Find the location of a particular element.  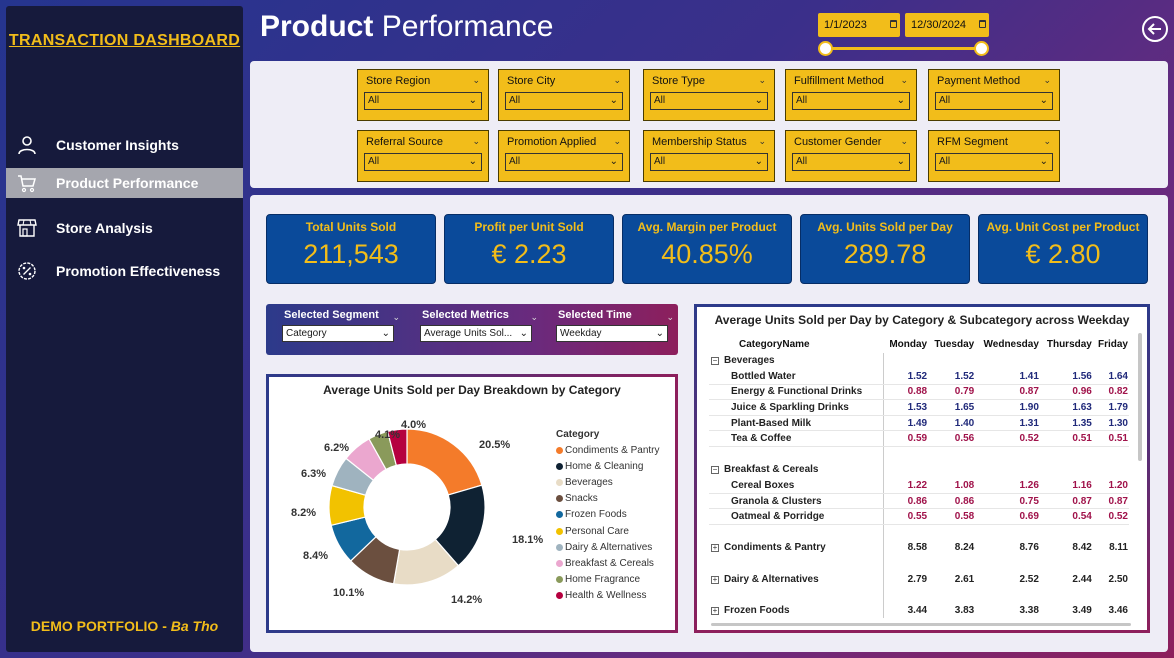

horizontal-scrollbar is located at coordinates (921, 624).